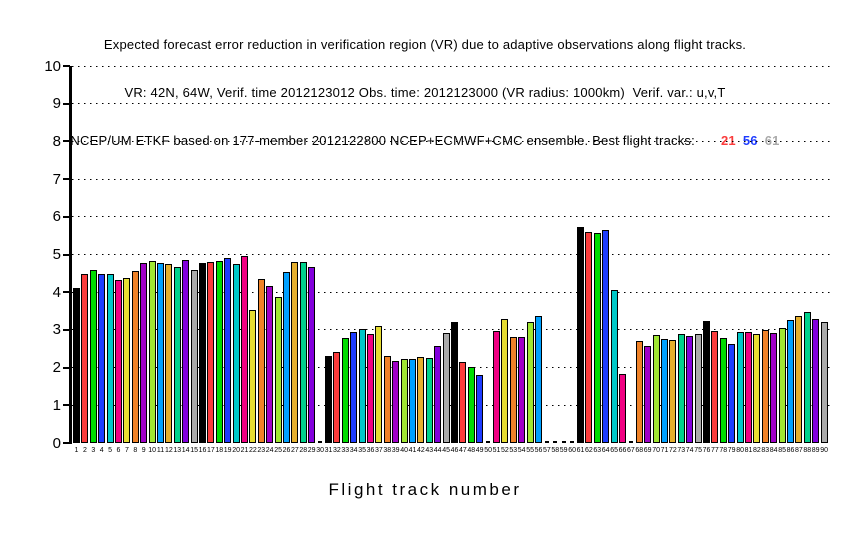 This screenshot has width=850, height=540. Describe the element at coordinates (84, 450) in the screenshot. I see `x-tick-label: 2` at that location.